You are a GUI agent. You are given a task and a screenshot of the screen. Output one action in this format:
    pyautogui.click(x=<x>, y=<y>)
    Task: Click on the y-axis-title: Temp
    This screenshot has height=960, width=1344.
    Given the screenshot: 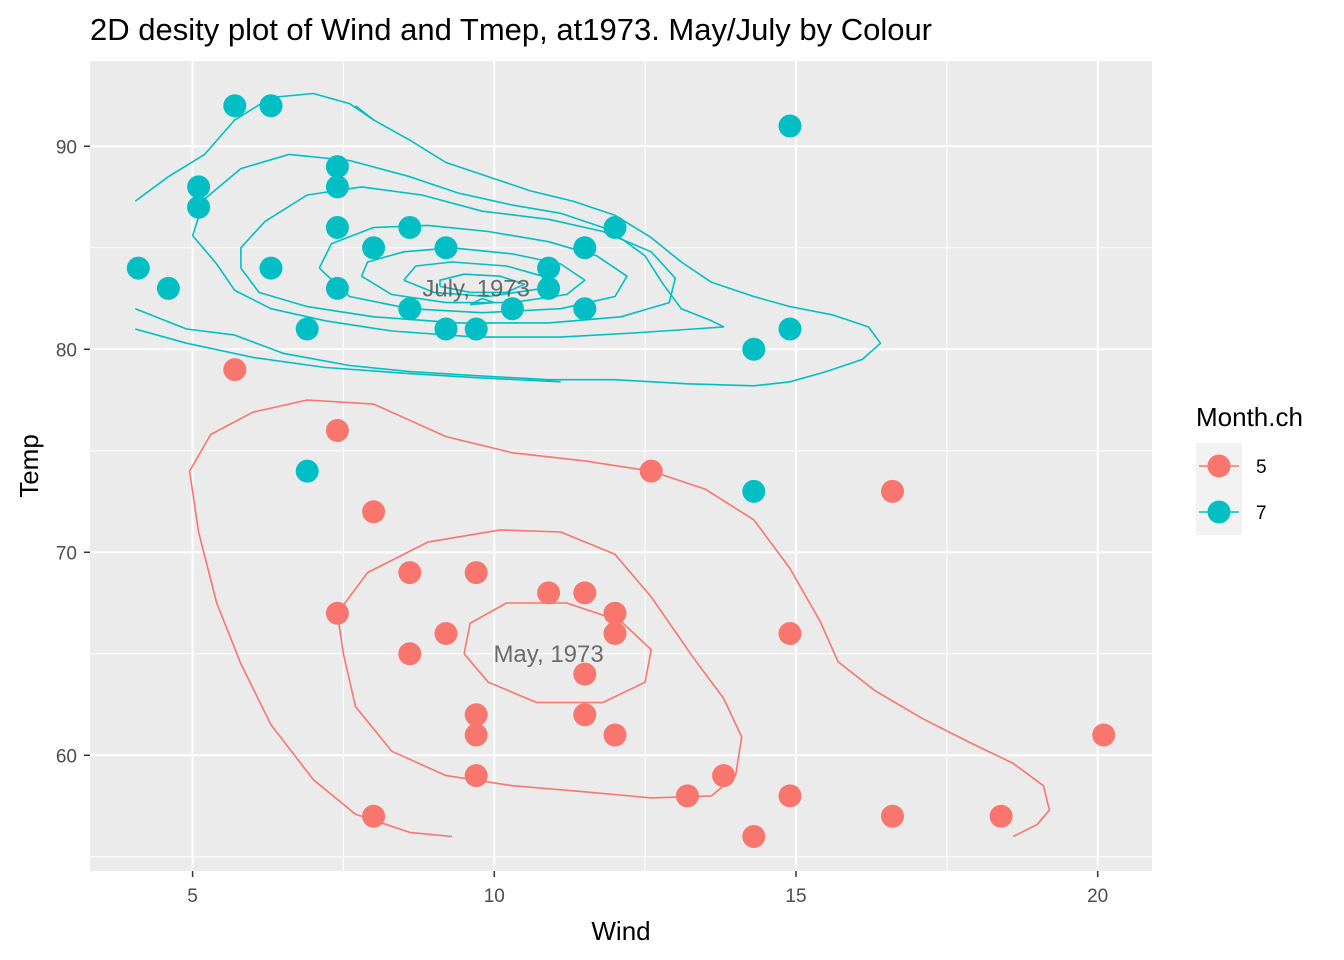 What is the action you would take?
    pyautogui.click(x=29, y=466)
    